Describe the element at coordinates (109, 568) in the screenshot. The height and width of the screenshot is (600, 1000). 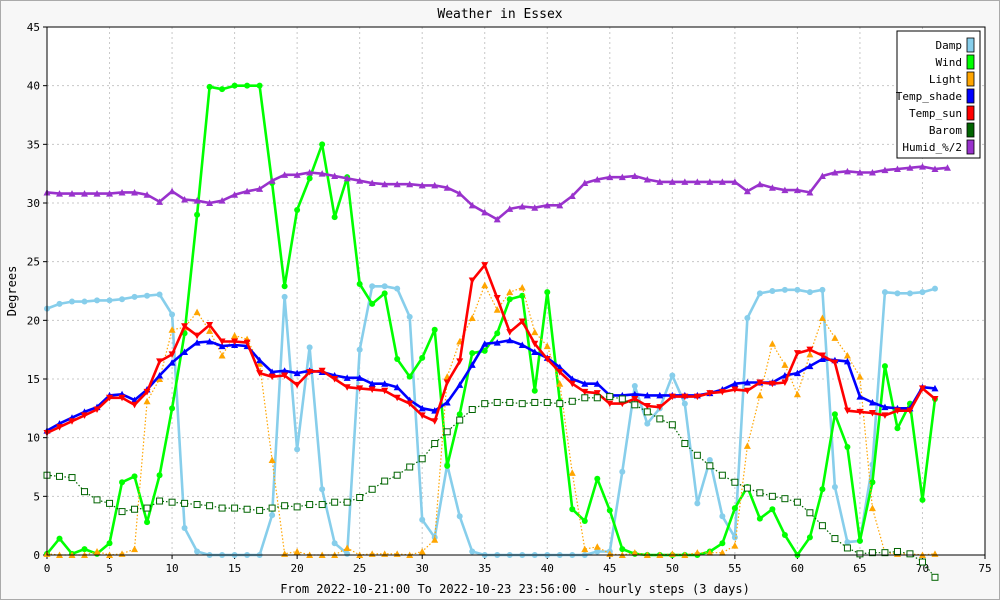
I see `x-tick-label: 5` at that location.